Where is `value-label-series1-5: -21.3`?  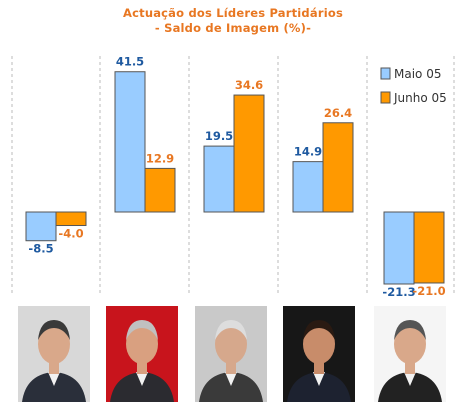
value-label-series1-5: -21.3 is located at coordinates (398, 292).